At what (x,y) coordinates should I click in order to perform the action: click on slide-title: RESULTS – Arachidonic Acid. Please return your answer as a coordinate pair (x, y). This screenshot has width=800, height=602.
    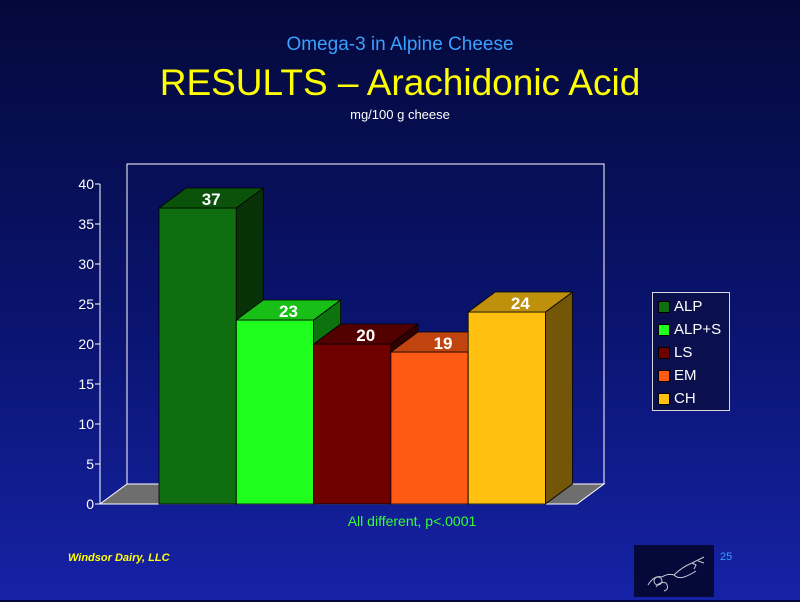
    Looking at the image, I should click on (400, 82).